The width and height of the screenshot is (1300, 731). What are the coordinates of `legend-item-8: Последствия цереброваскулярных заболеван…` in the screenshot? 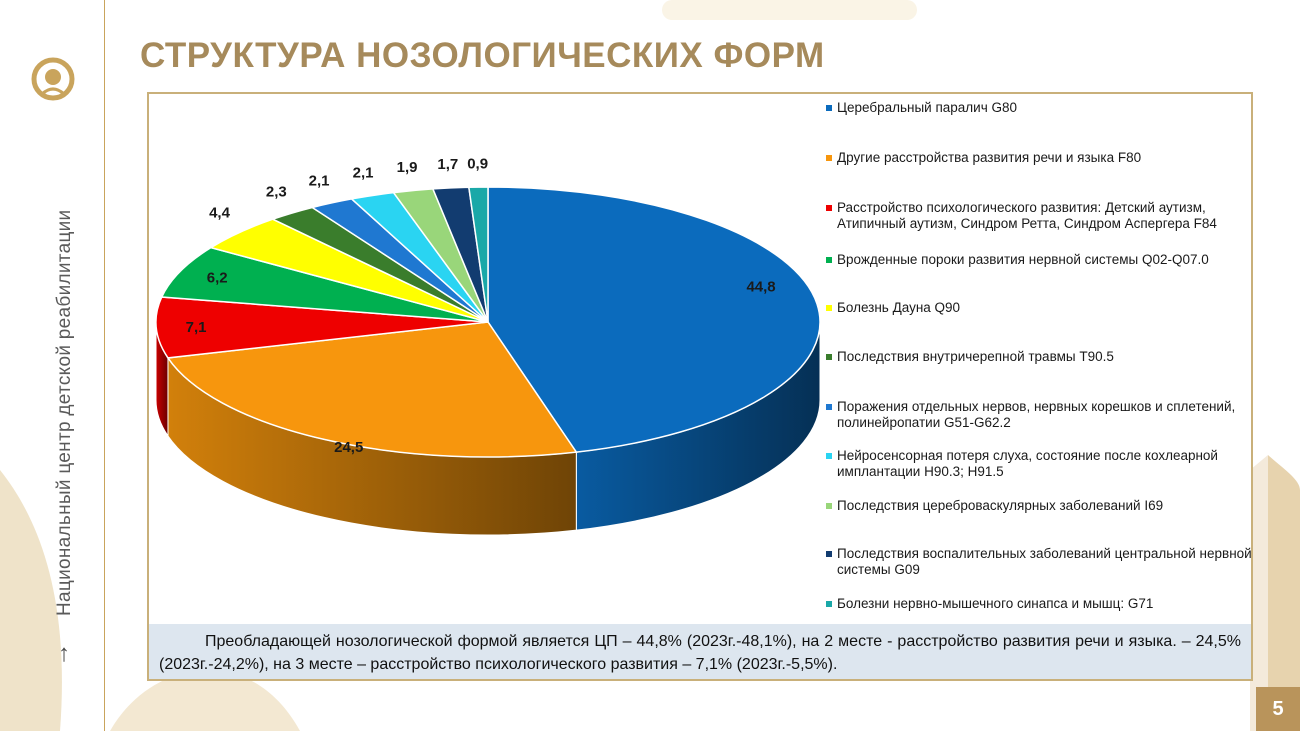 It's located at (1039, 506).